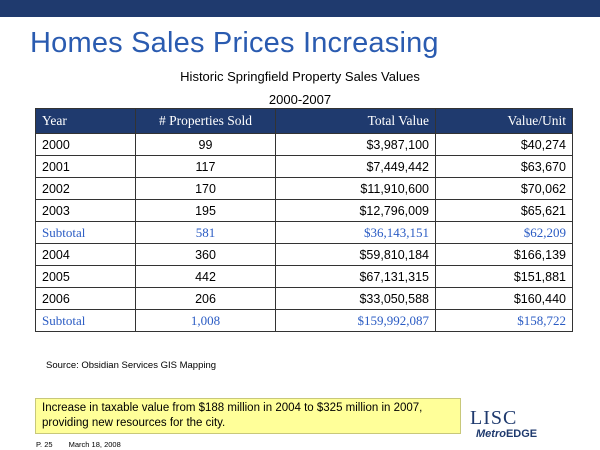 This screenshot has width=600, height=450. I want to click on header-properties-sold: # Properties Sold, so click(205, 121).